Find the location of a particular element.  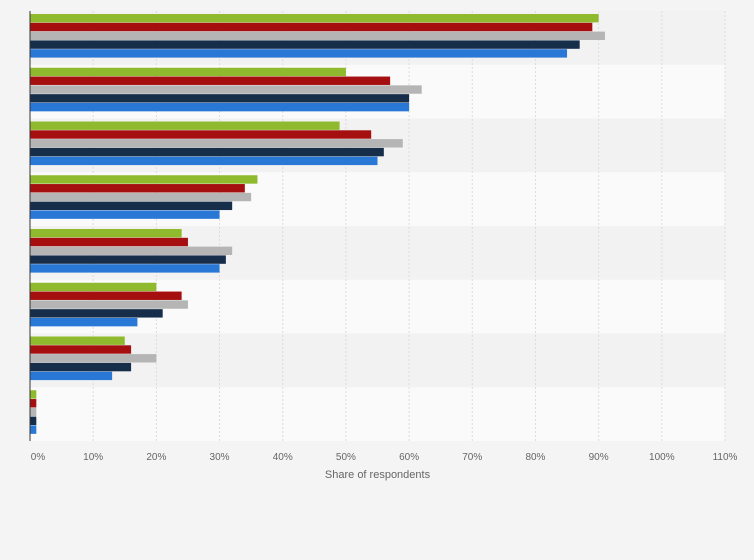

x-tick-label: 30% is located at coordinates (220, 457).